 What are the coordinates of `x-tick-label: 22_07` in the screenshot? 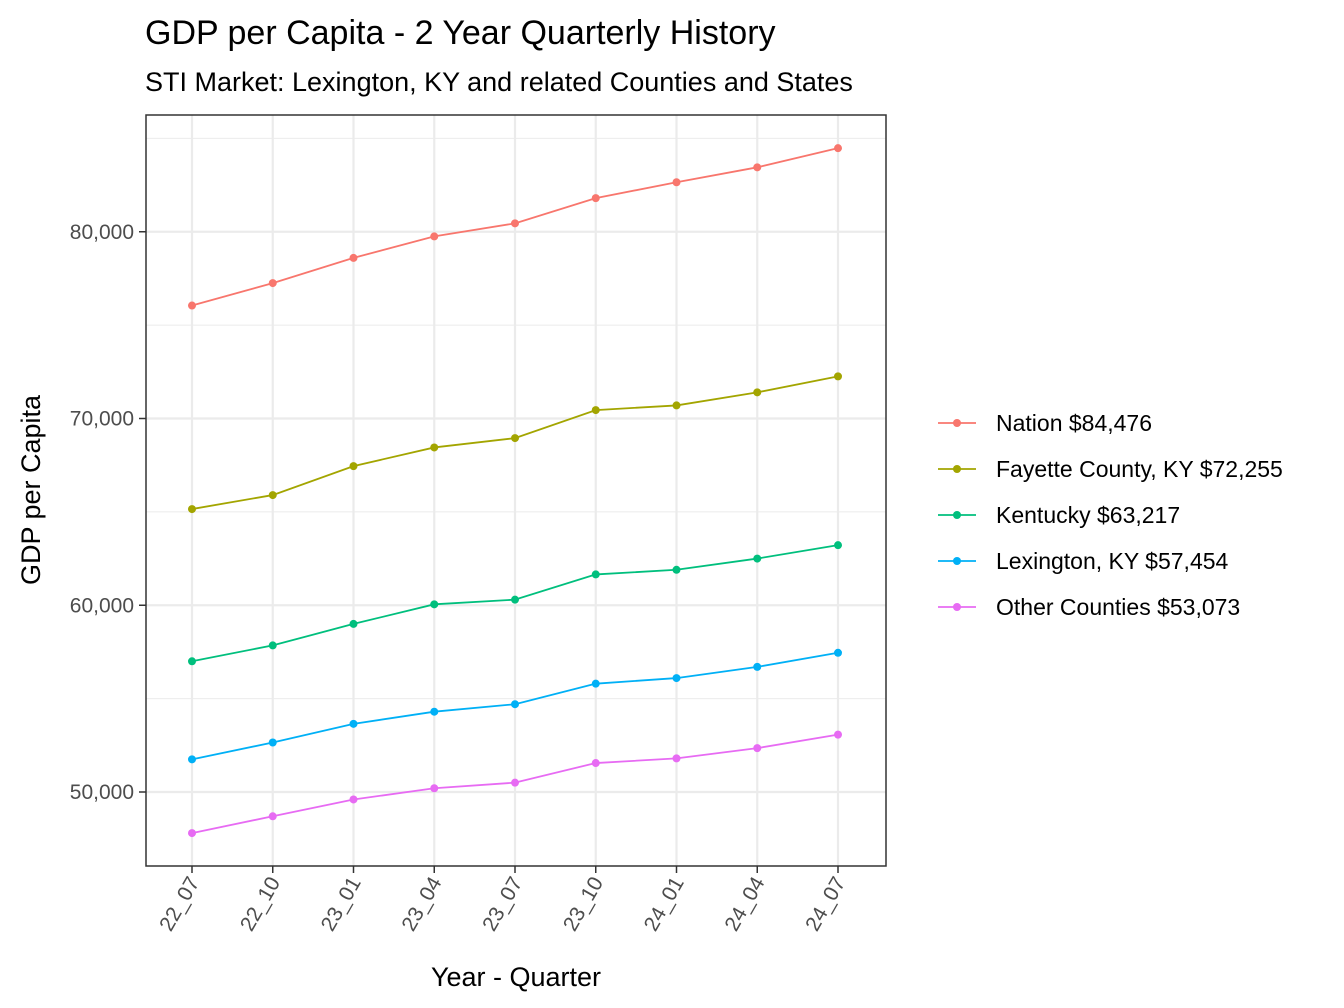 It's located at (179, 904).